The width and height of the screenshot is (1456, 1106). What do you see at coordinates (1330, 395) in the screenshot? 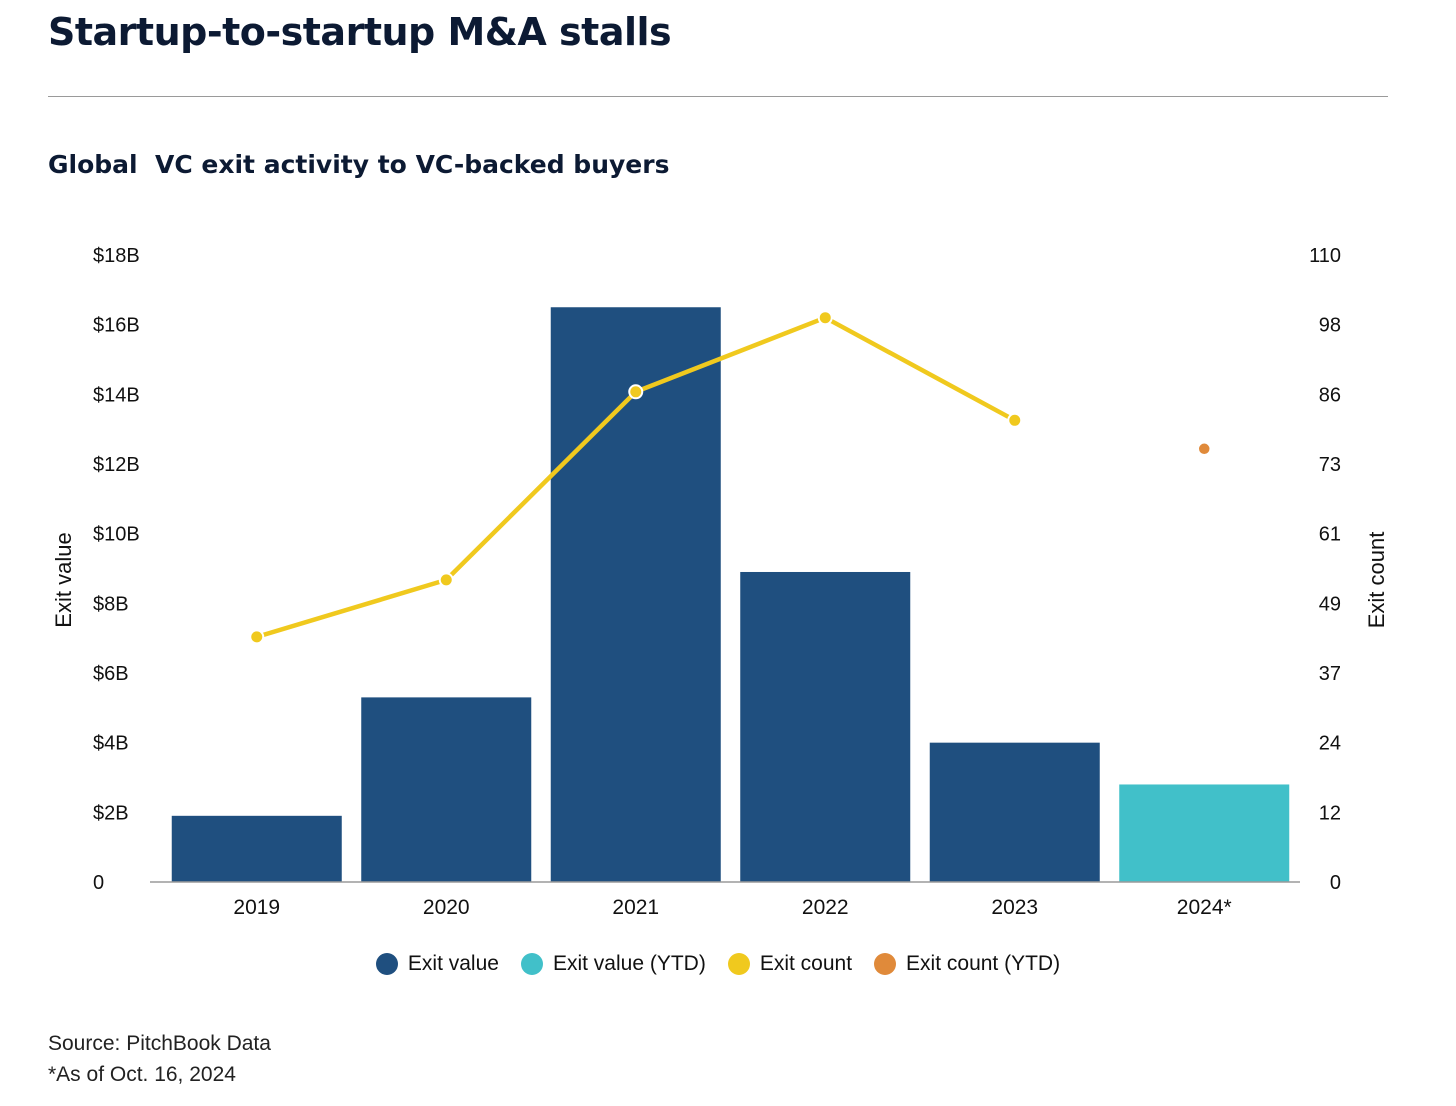
I see `right-tick-label: 86` at bounding box center [1330, 395].